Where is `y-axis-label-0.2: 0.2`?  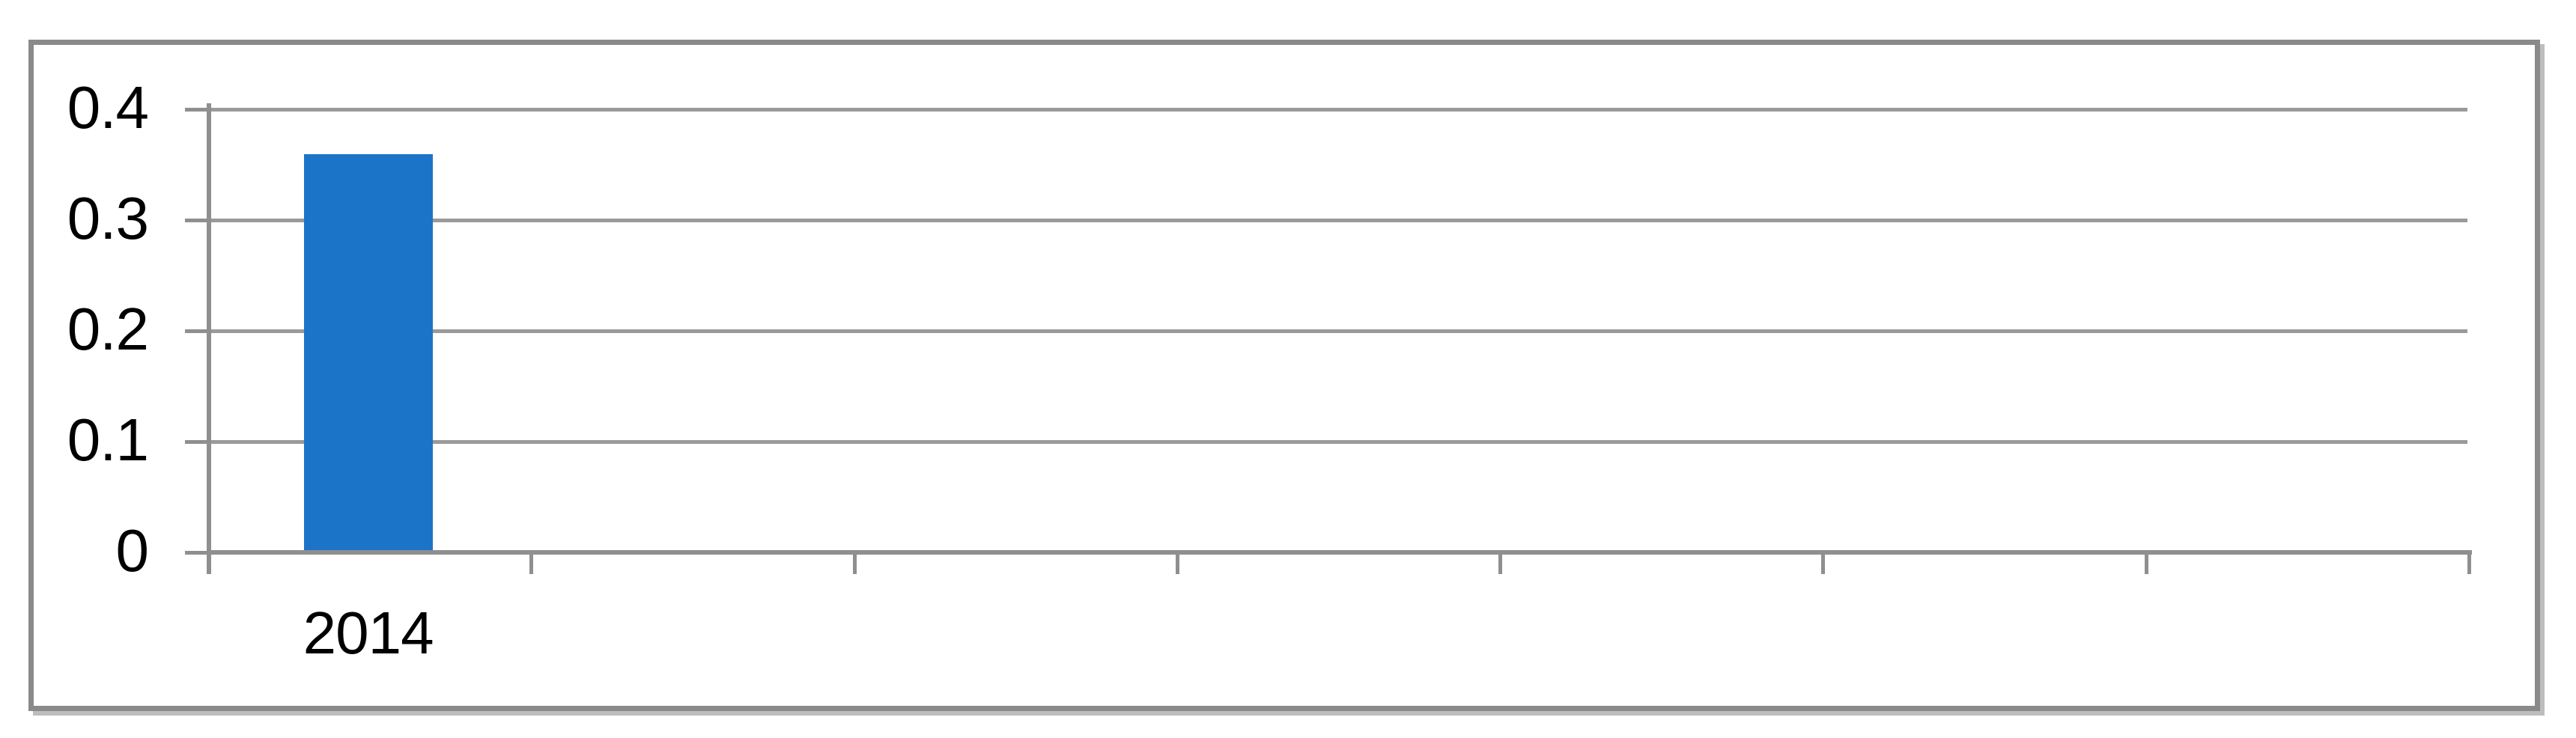 y-axis-label-0.2: 0.2 is located at coordinates (108, 329).